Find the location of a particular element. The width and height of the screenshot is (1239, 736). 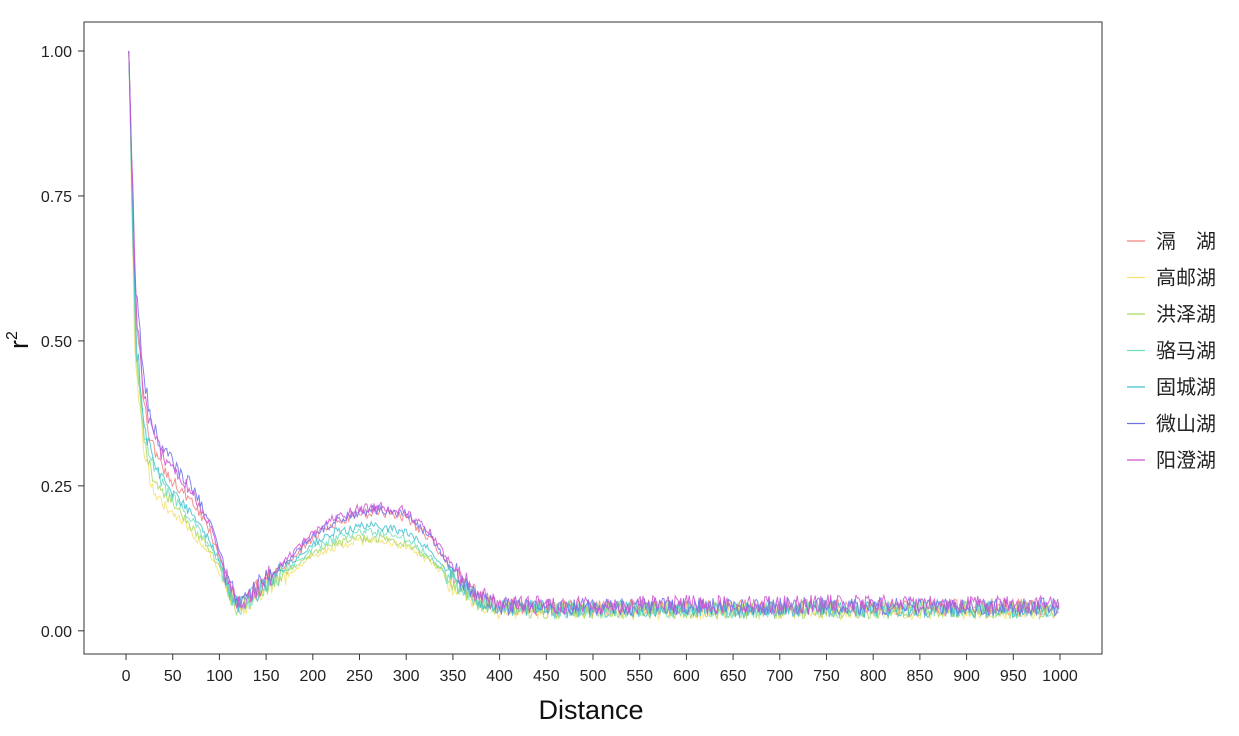

x-tick-label: 200 is located at coordinates (312, 676).